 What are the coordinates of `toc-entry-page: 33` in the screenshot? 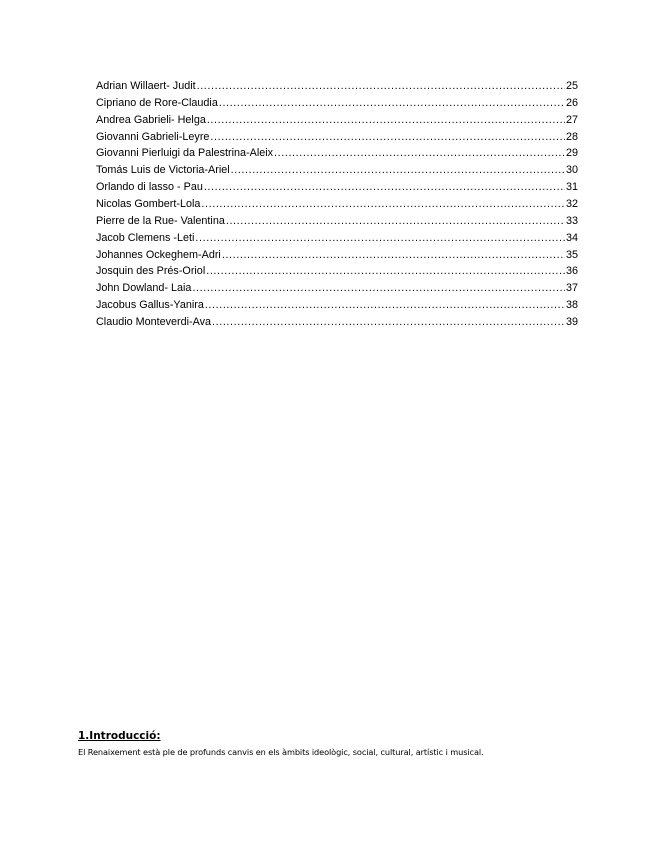 It's located at (571, 220).